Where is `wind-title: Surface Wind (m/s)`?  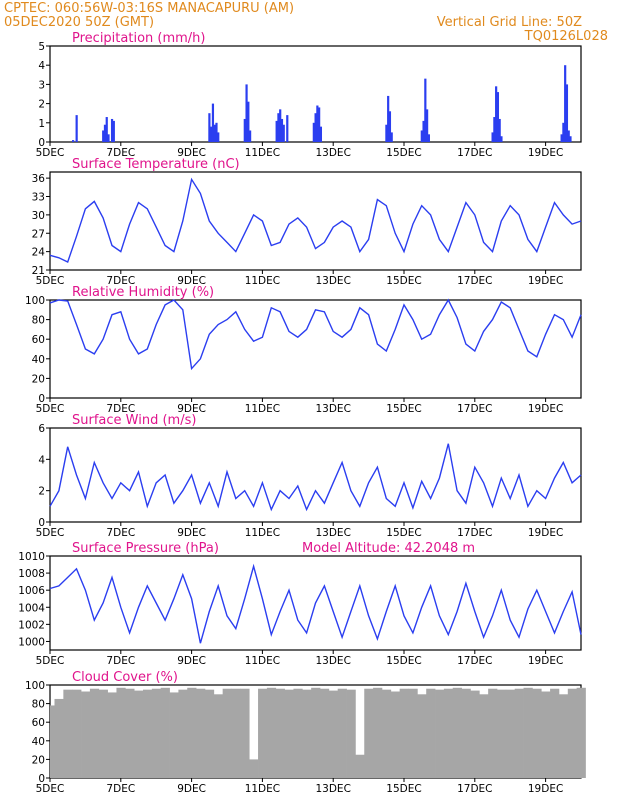 wind-title: Surface Wind (m/s) is located at coordinates (134, 420).